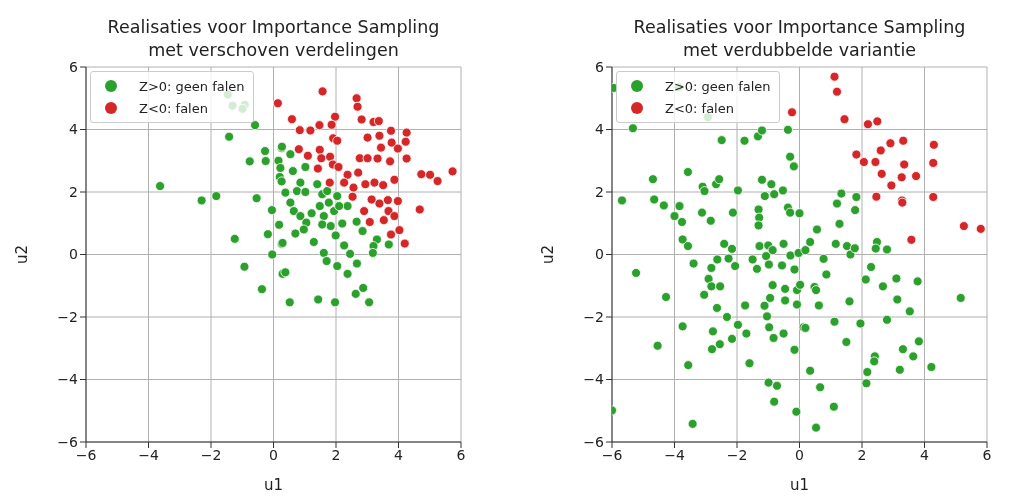 The width and height of the screenshot is (1010, 503). I want to click on chart-title: Realisaties voor Importance Sampling met verdubbelde variantie, so click(799, 38).